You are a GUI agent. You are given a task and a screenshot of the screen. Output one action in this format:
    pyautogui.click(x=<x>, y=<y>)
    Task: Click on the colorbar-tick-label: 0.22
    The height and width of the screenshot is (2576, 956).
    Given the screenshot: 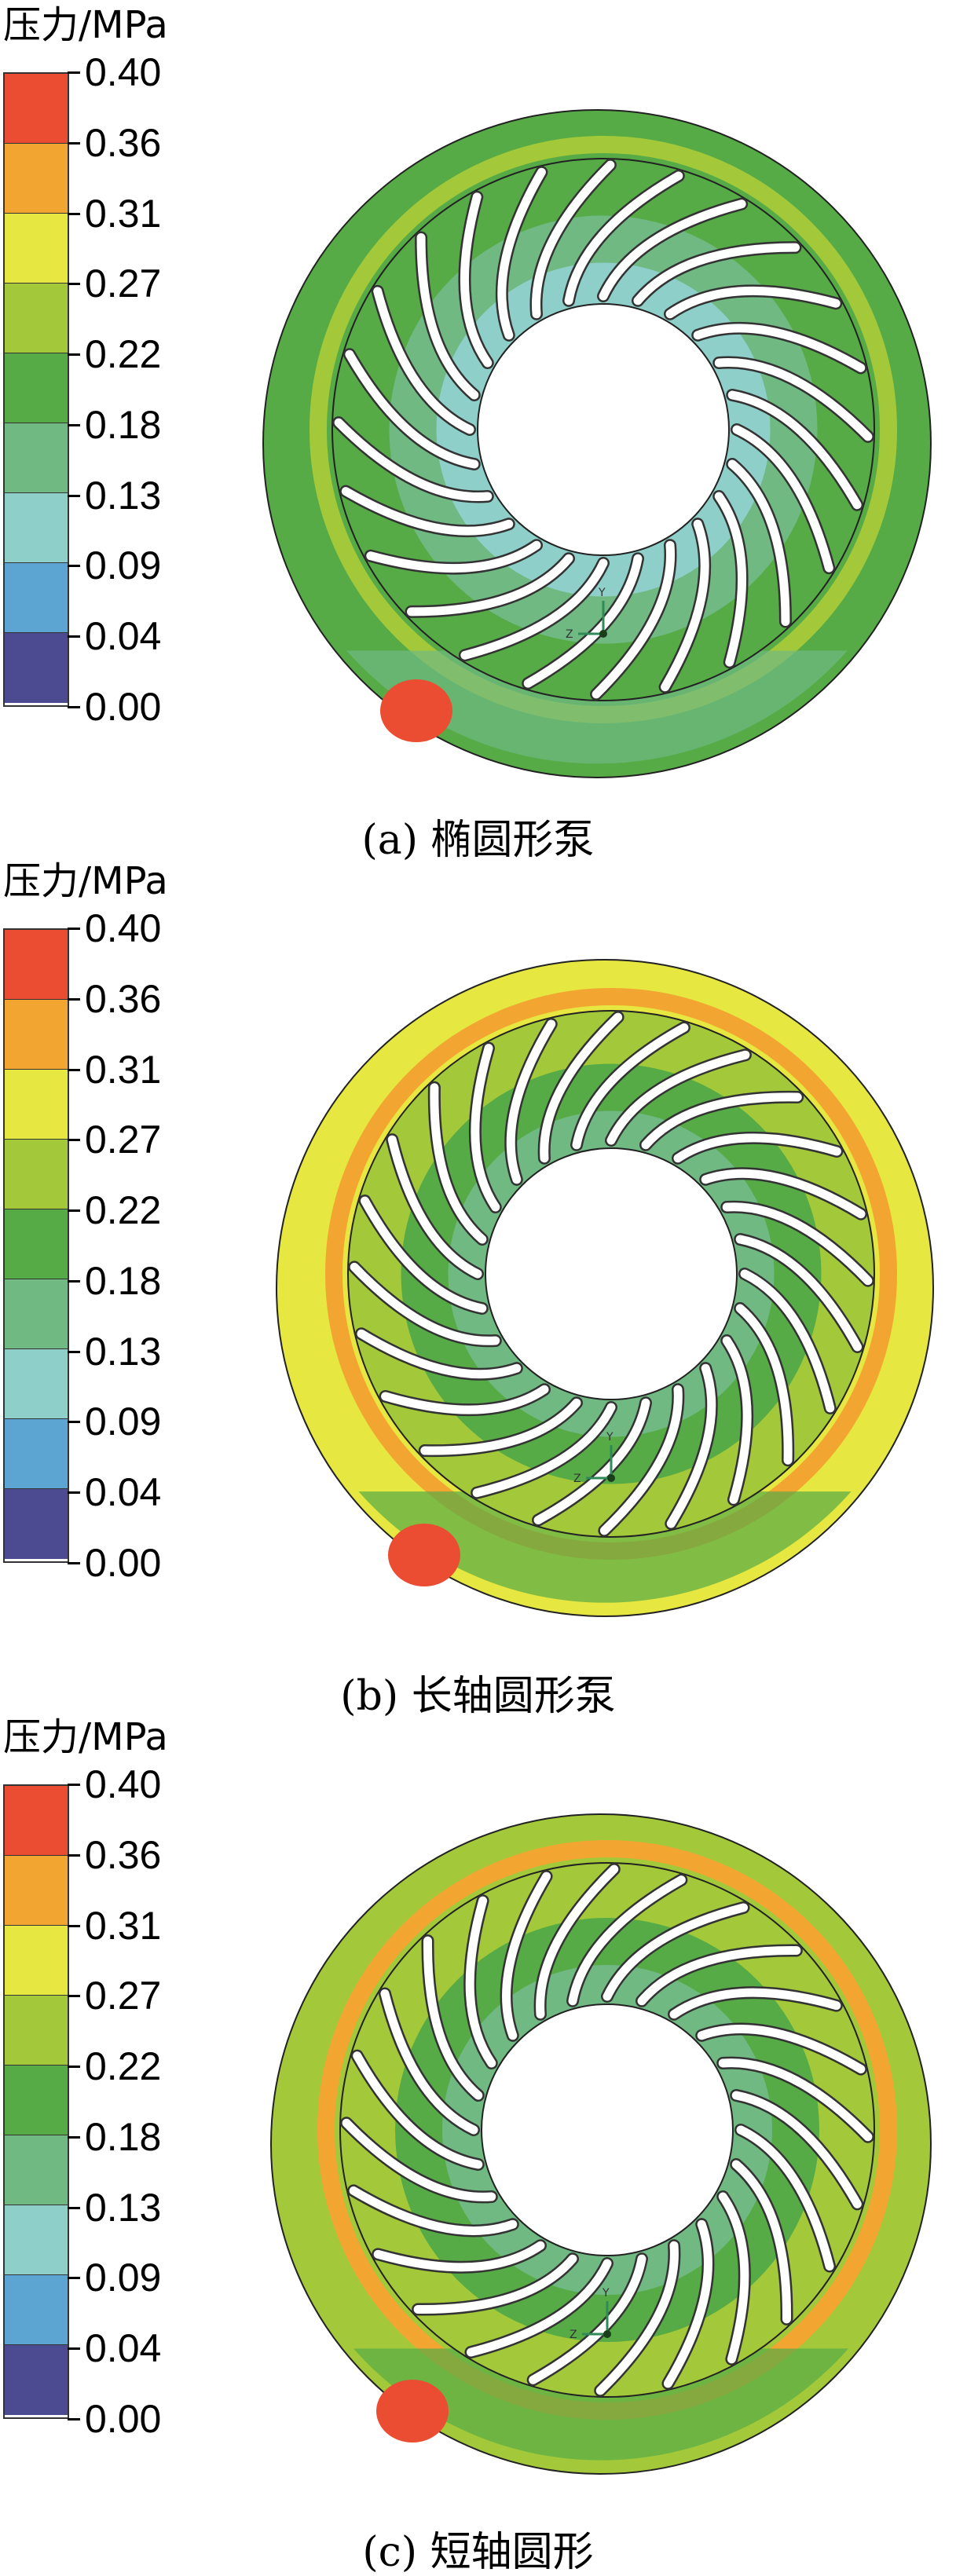 What is the action you would take?
    pyautogui.click(x=123, y=355)
    